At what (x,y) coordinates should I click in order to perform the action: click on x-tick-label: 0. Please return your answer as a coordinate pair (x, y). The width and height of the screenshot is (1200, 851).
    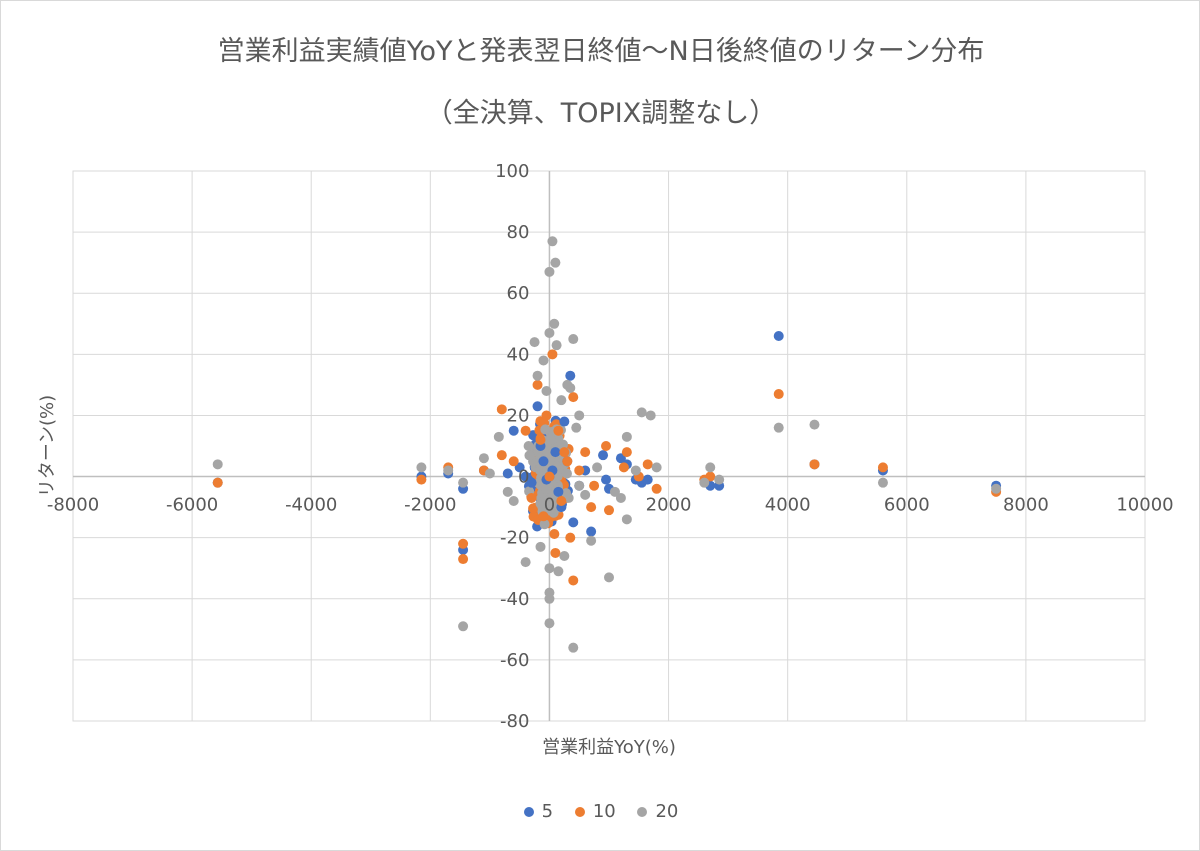
    Looking at the image, I should click on (549, 505).